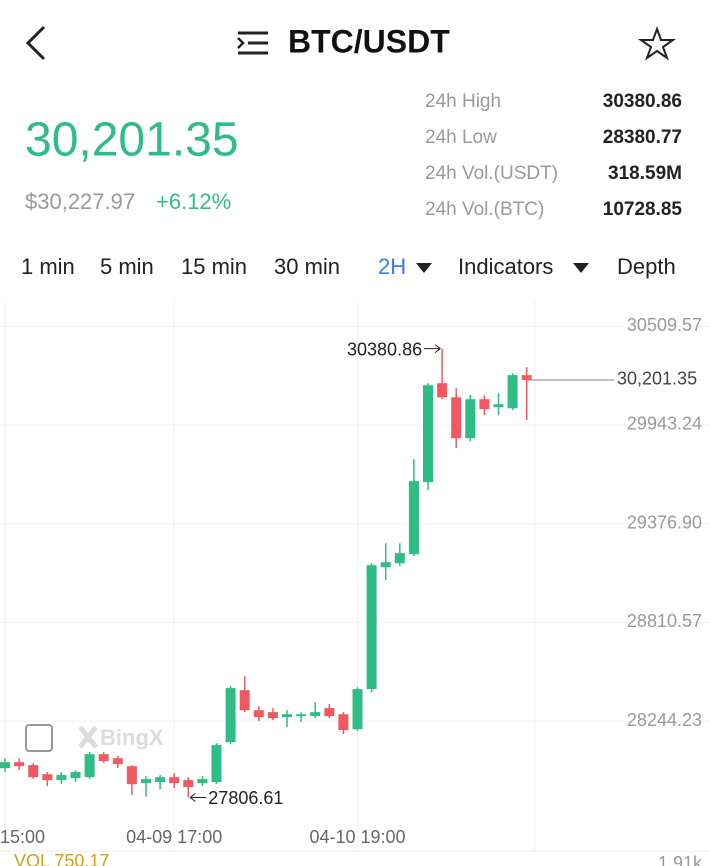 This screenshot has height=866, width=710. What do you see at coordinates (35, 43) in the screenshot?
I see `back-button` at bounding box center [35, 43].